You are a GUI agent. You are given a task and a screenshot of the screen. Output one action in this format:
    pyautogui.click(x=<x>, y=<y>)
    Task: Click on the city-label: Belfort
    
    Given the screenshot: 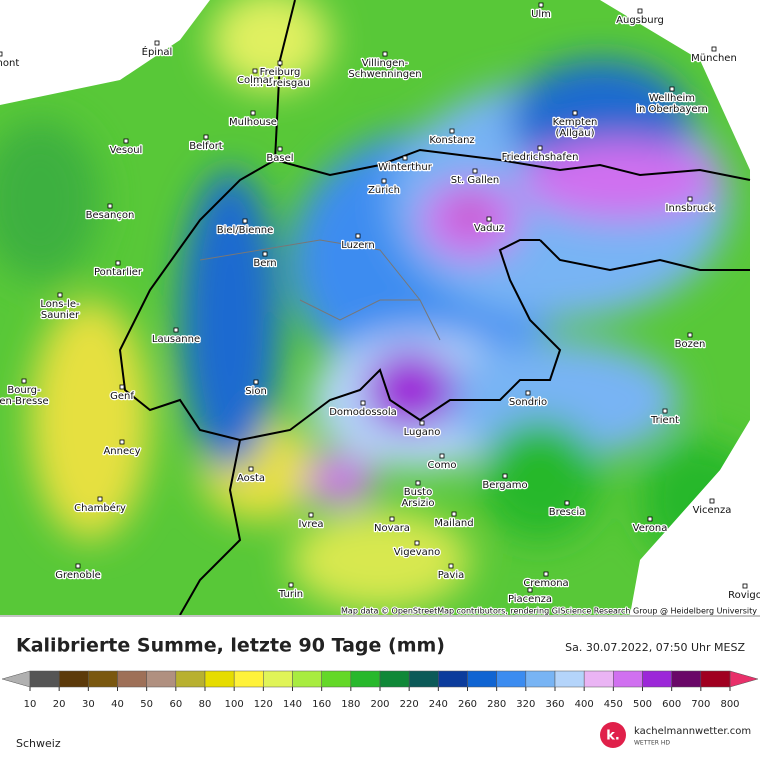 What is the action you would take?
    pyautogui.click(x=206, y=146)
    